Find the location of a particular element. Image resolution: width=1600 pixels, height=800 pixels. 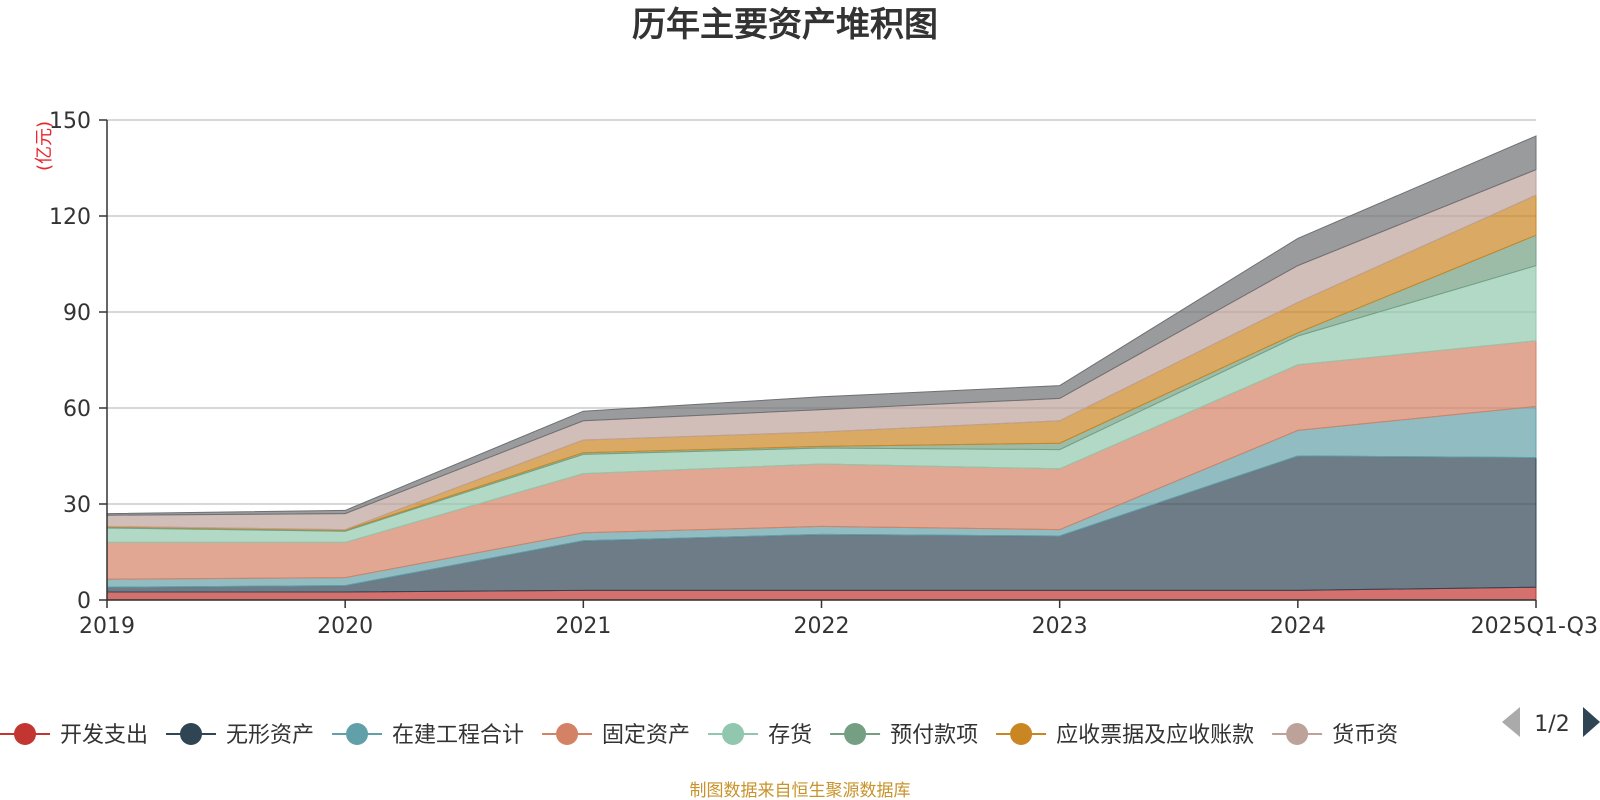

chart-title: 历年主要资产堆积图 is located at coordinates (785, 25).